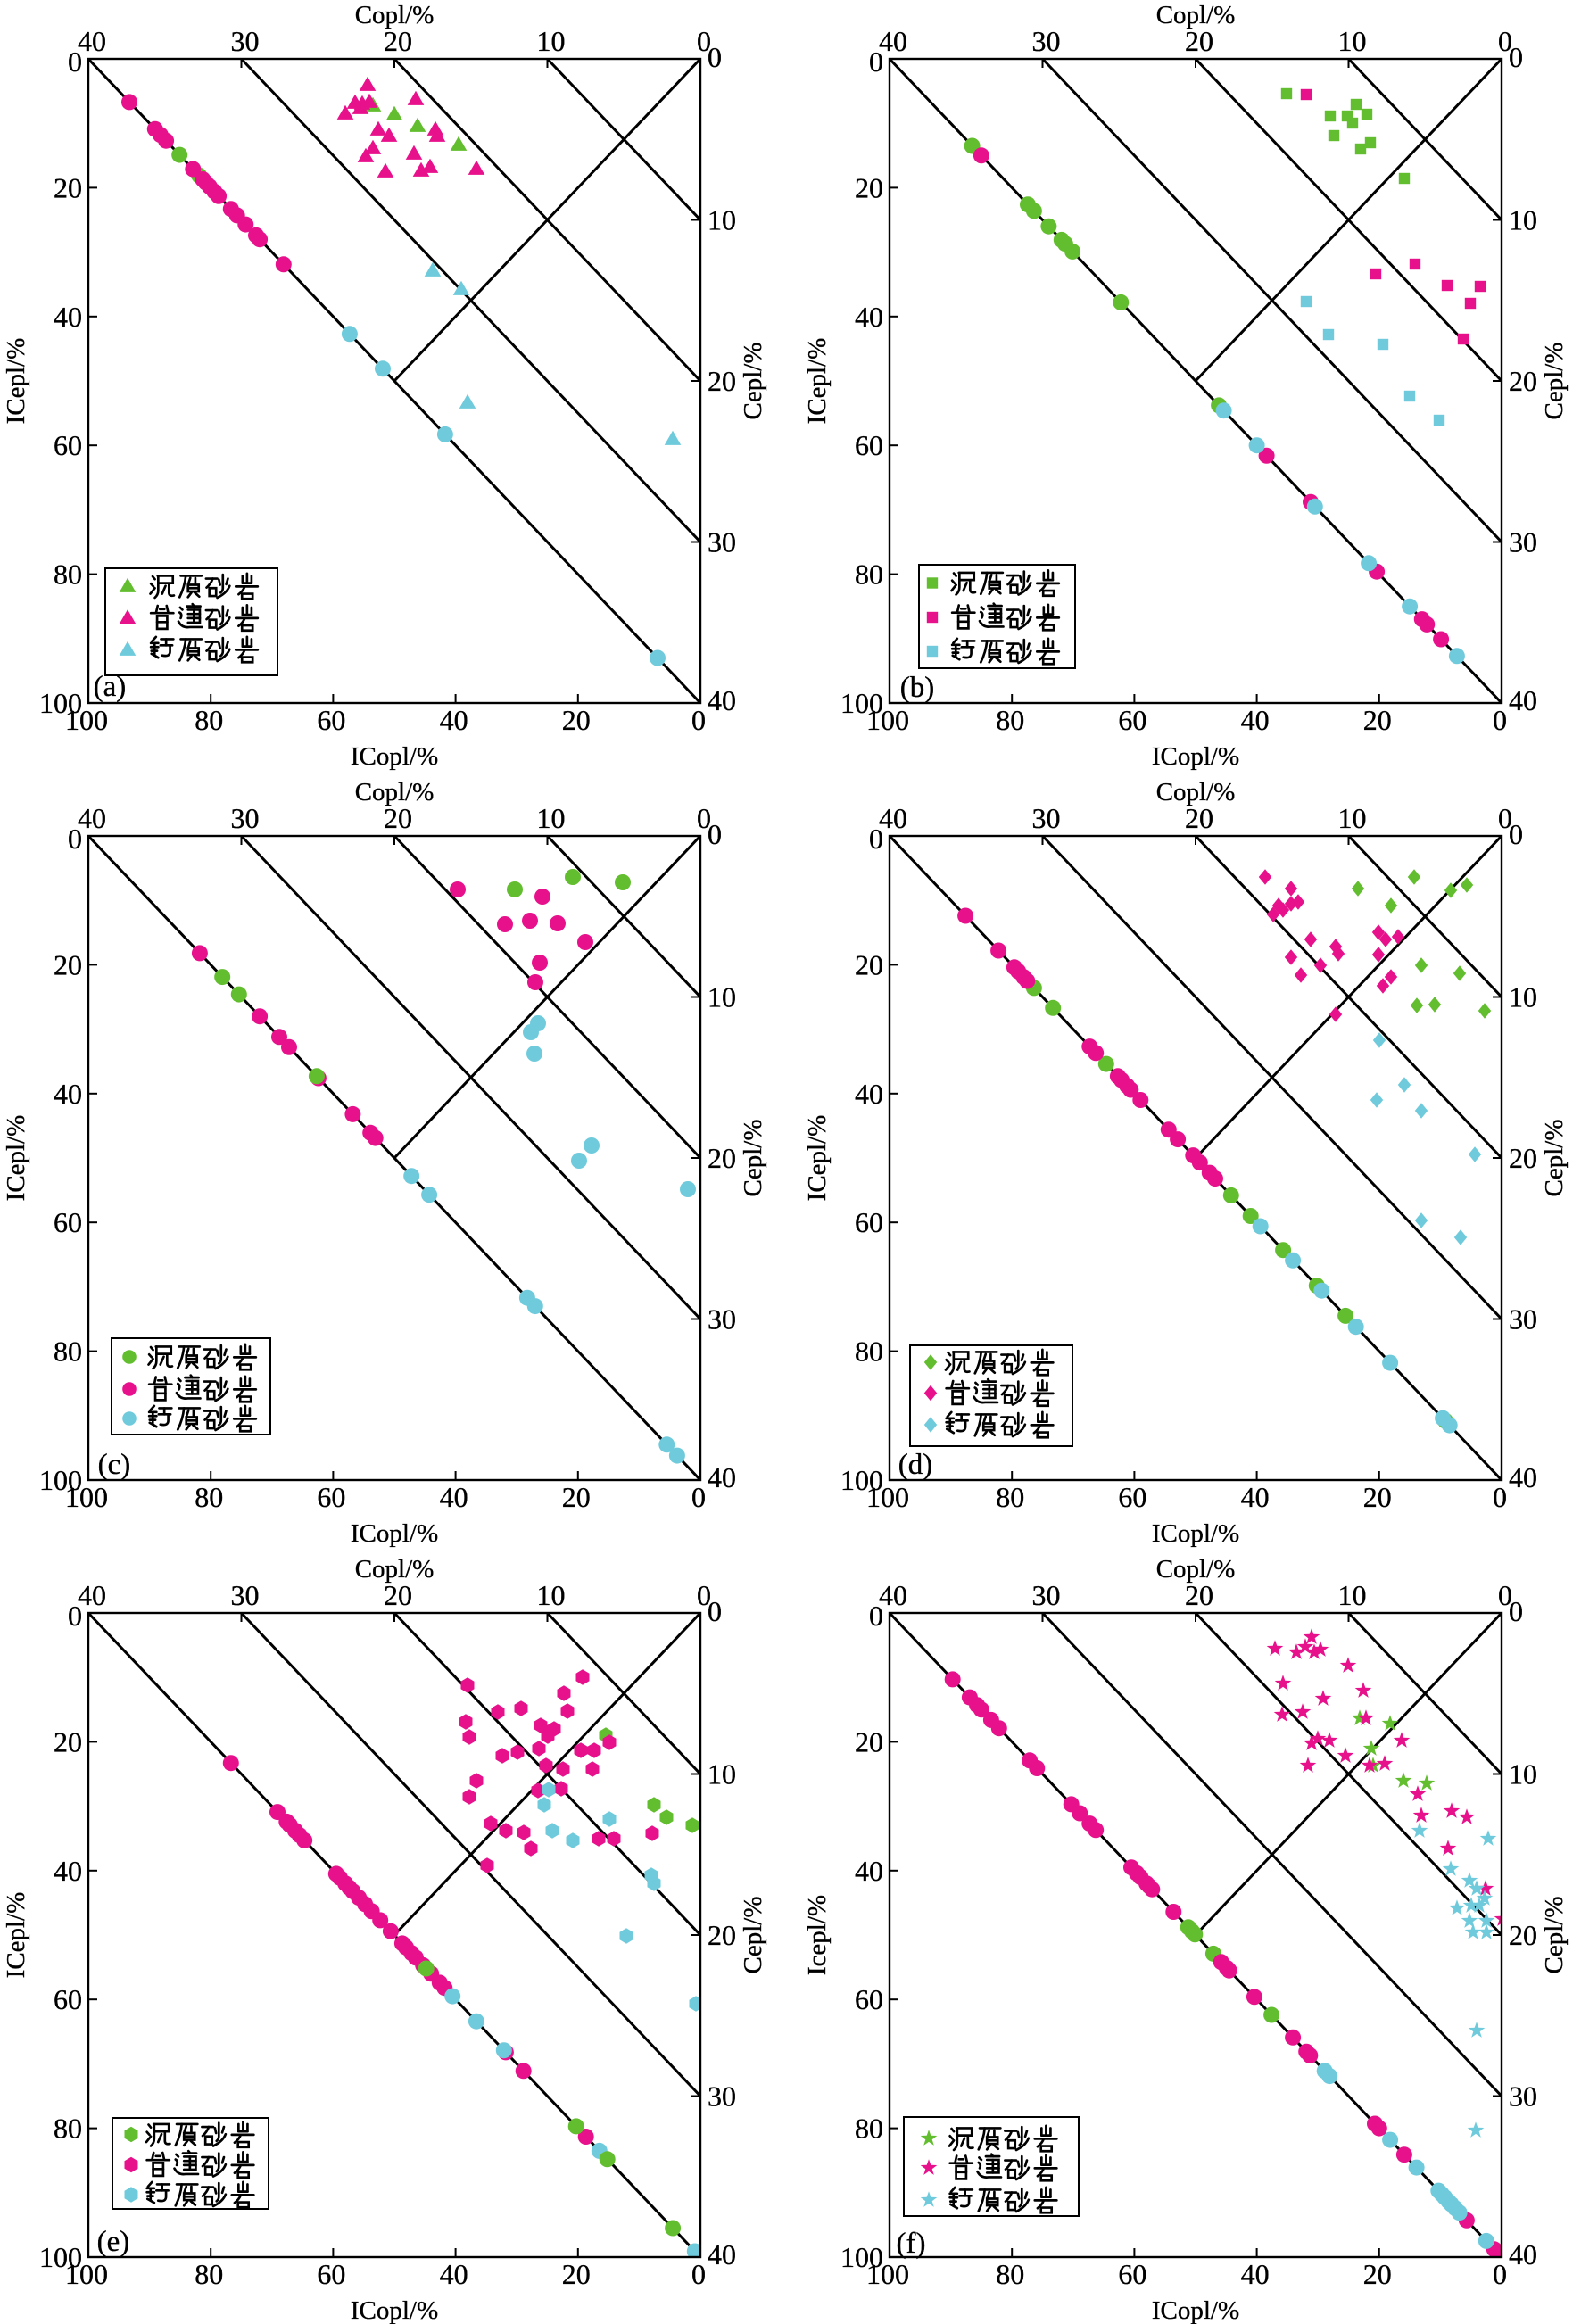  Describe the element at coordinates (817, 1935) in the screenshot. I see `svg-text: Icepl/%` at that location.